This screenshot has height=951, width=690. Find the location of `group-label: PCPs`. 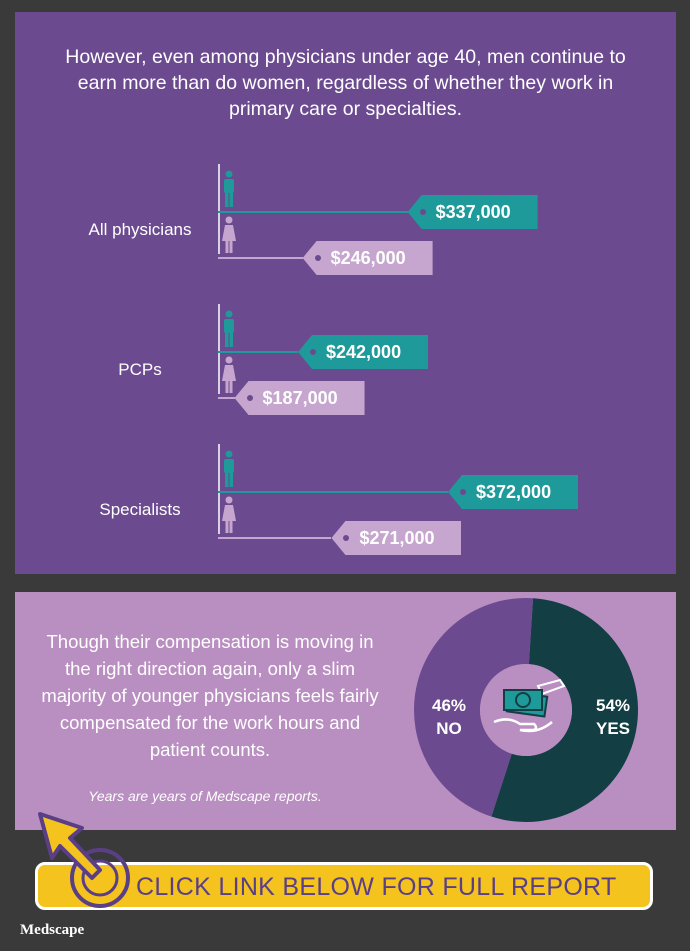

group-label: PCPs is located at coordinates (140, 369).